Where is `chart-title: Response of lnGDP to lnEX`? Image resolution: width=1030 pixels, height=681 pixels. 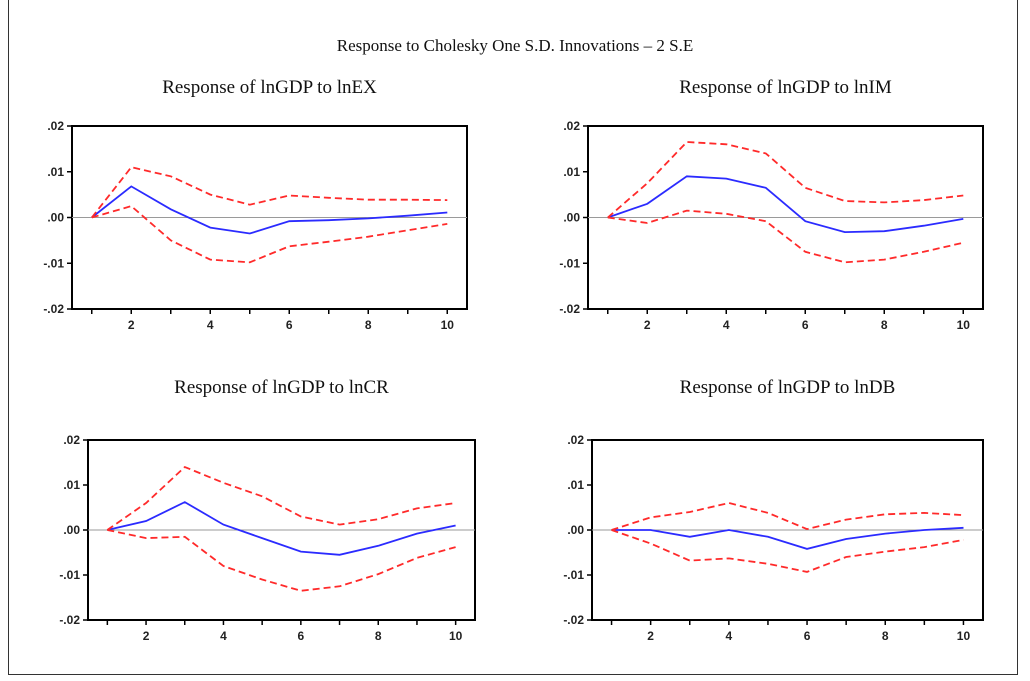 chart-title: Response of lnGDP to lnEX is located at coordinates (269, 87).